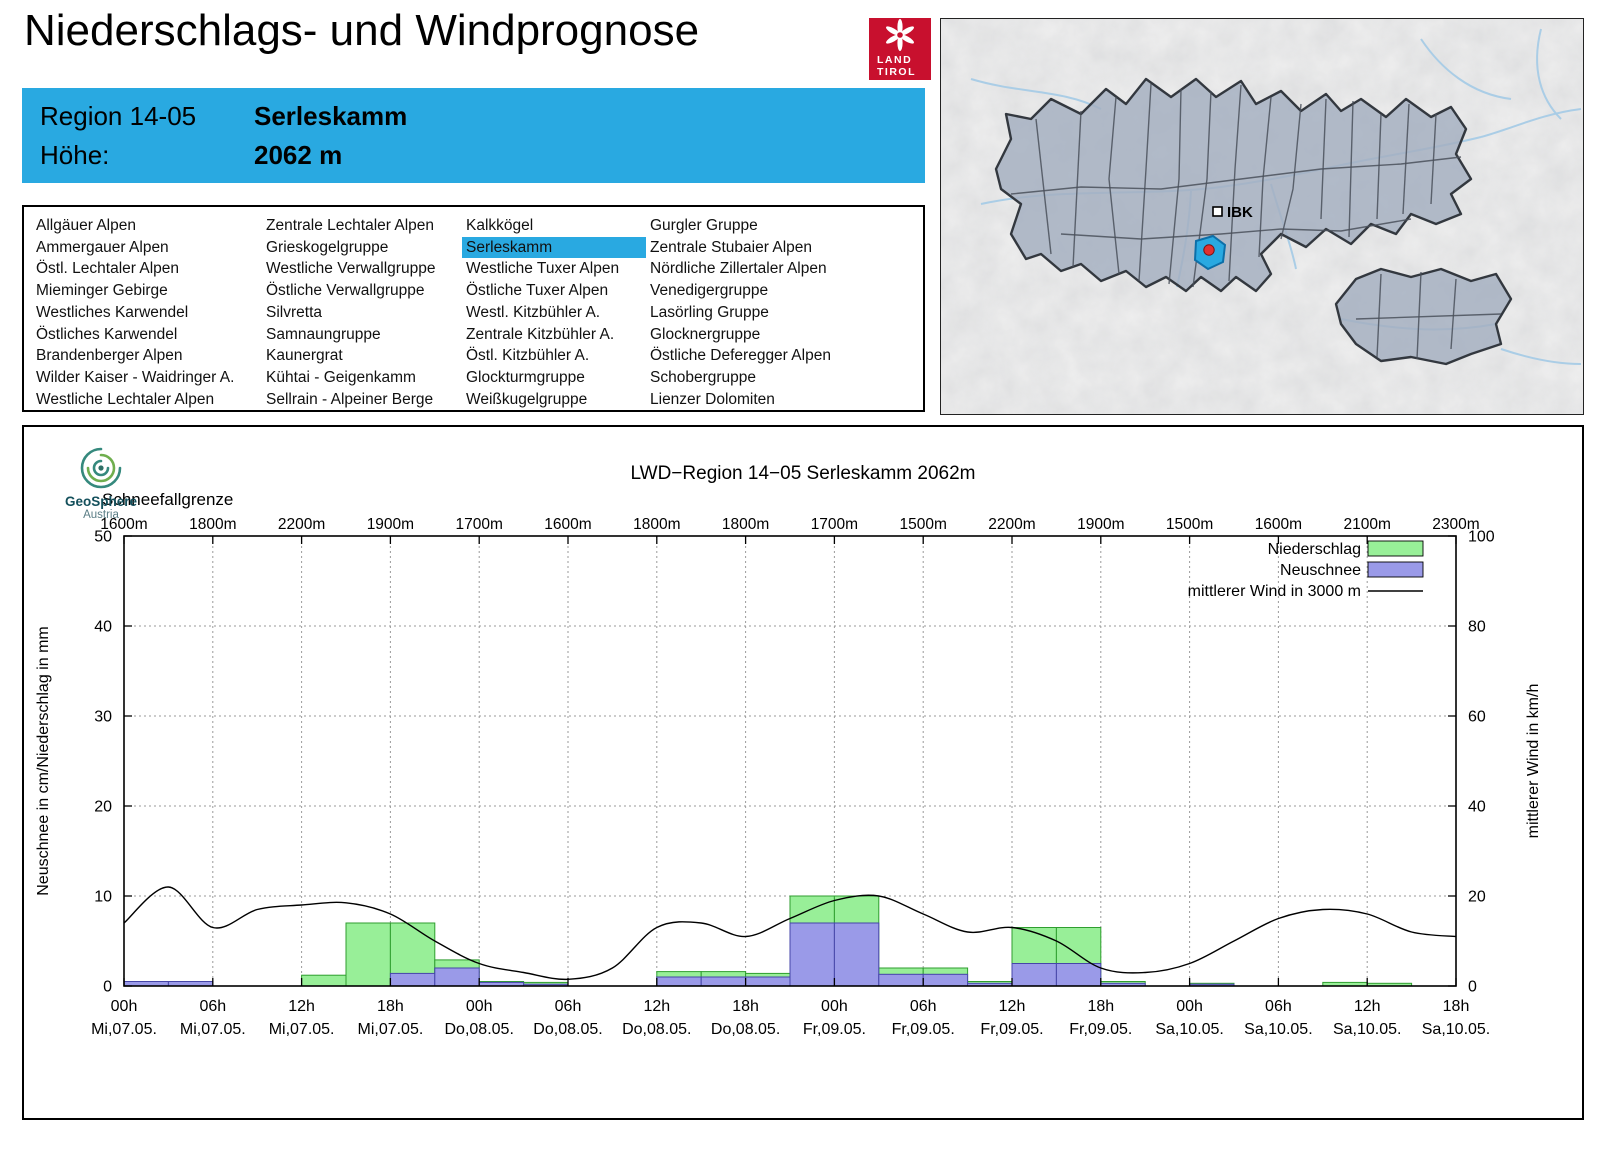 The image size is (1600, 1153). Describe the element at coordinates (135, 377) in the screenshot. I see `region-list-item: Wilder Kaiser - Waidringer A.` at that location.